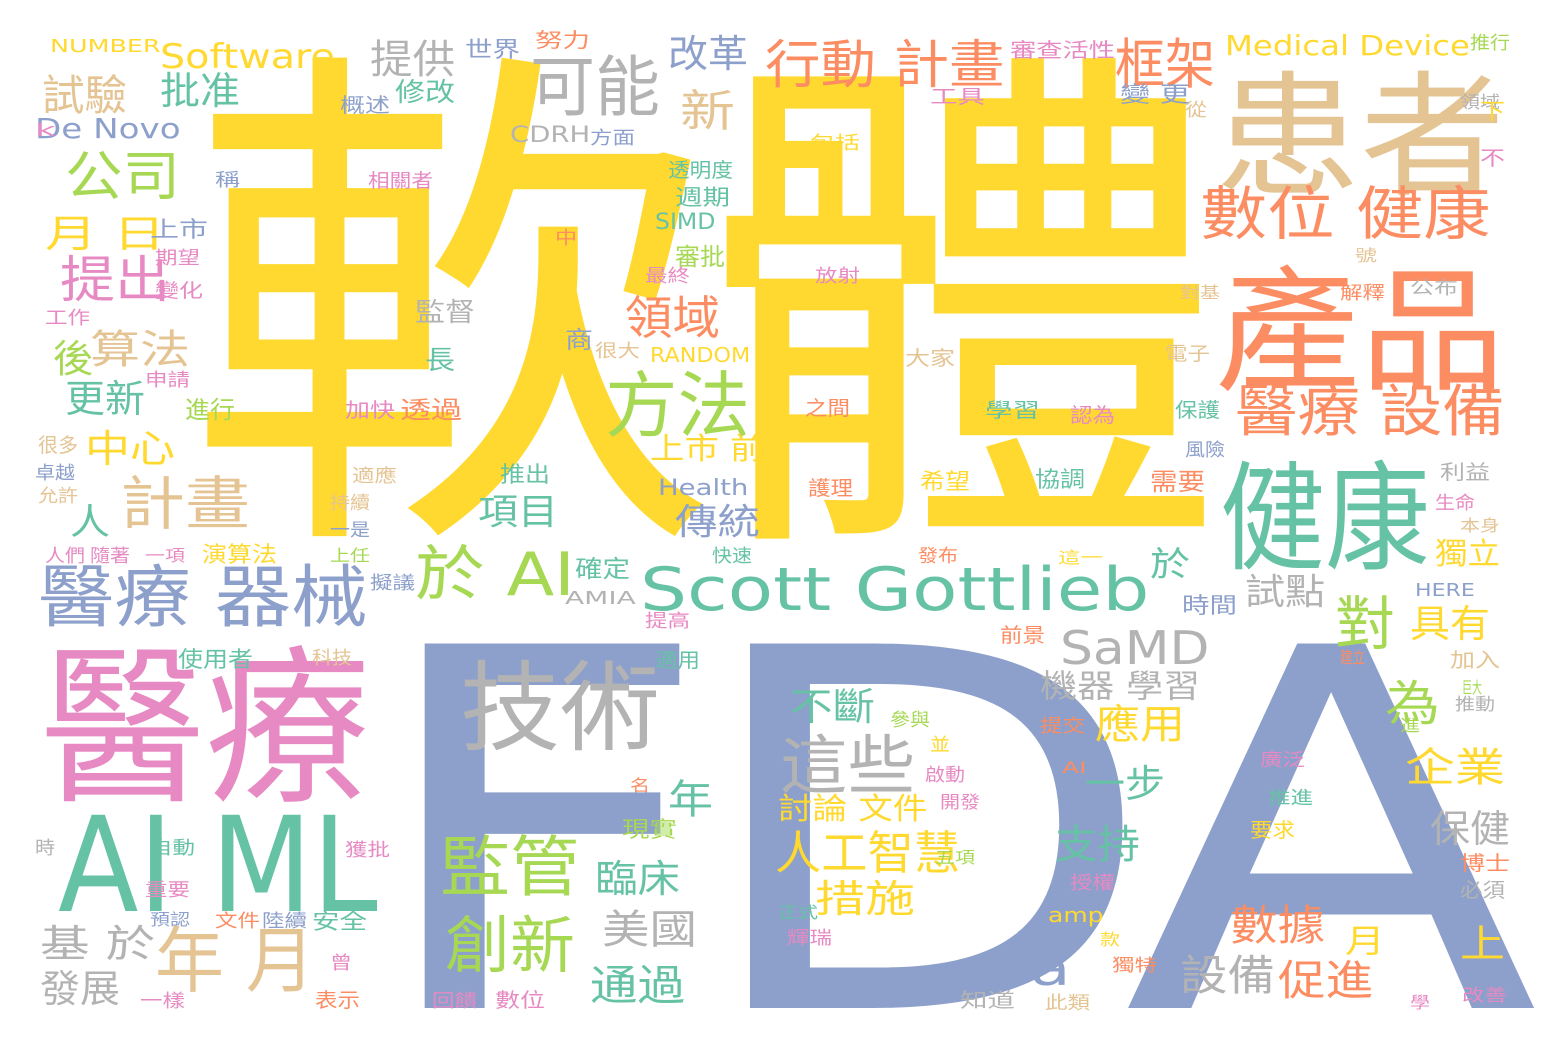 The image size is (1548, 1052). What do you see at coordinates (1455, 503) in the screenshot?
I see `cloud-word: 生命` at bounding box center [1455, 503].